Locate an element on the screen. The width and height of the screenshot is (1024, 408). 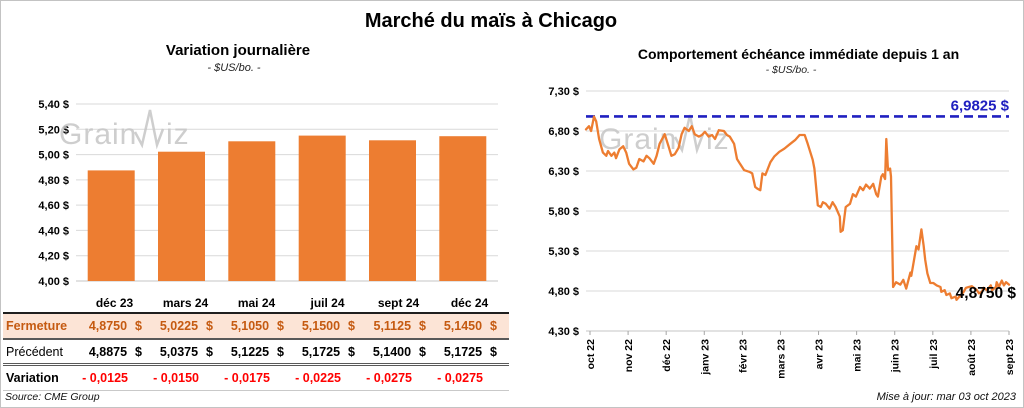
y-axis-label: 5,40 $ is located at coordinates (53, 105).